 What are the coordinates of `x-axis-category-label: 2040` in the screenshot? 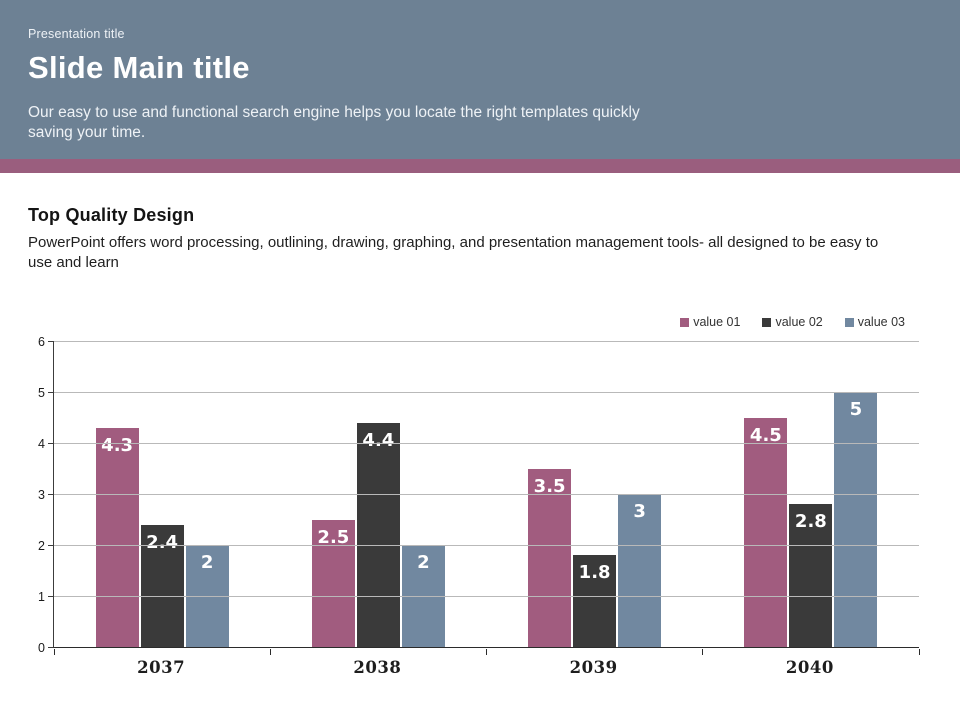 It's located at (809, 667).